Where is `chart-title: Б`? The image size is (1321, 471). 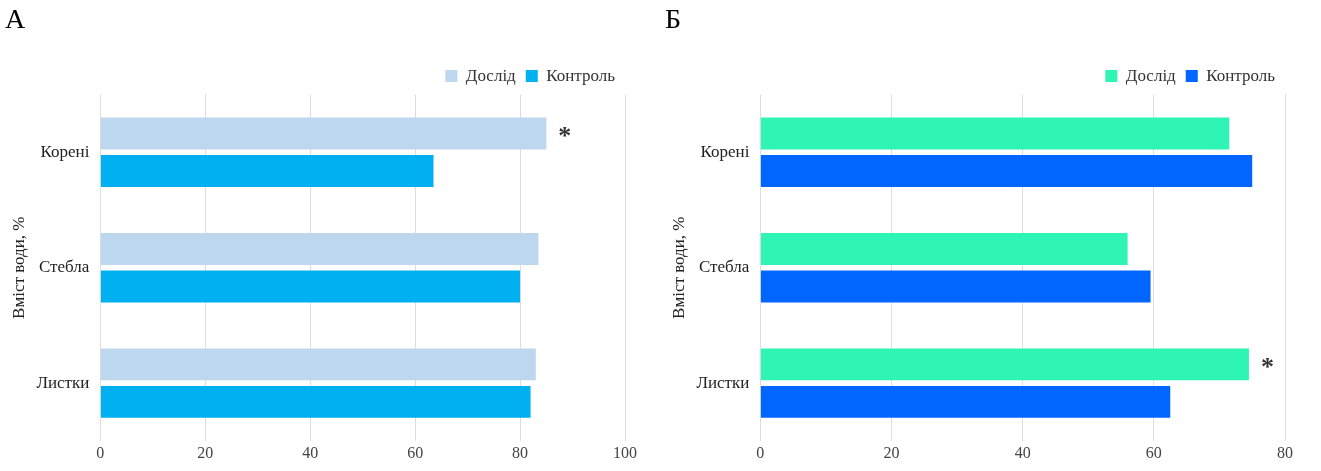
chart-title: Б is located at coordinates (673, 19).